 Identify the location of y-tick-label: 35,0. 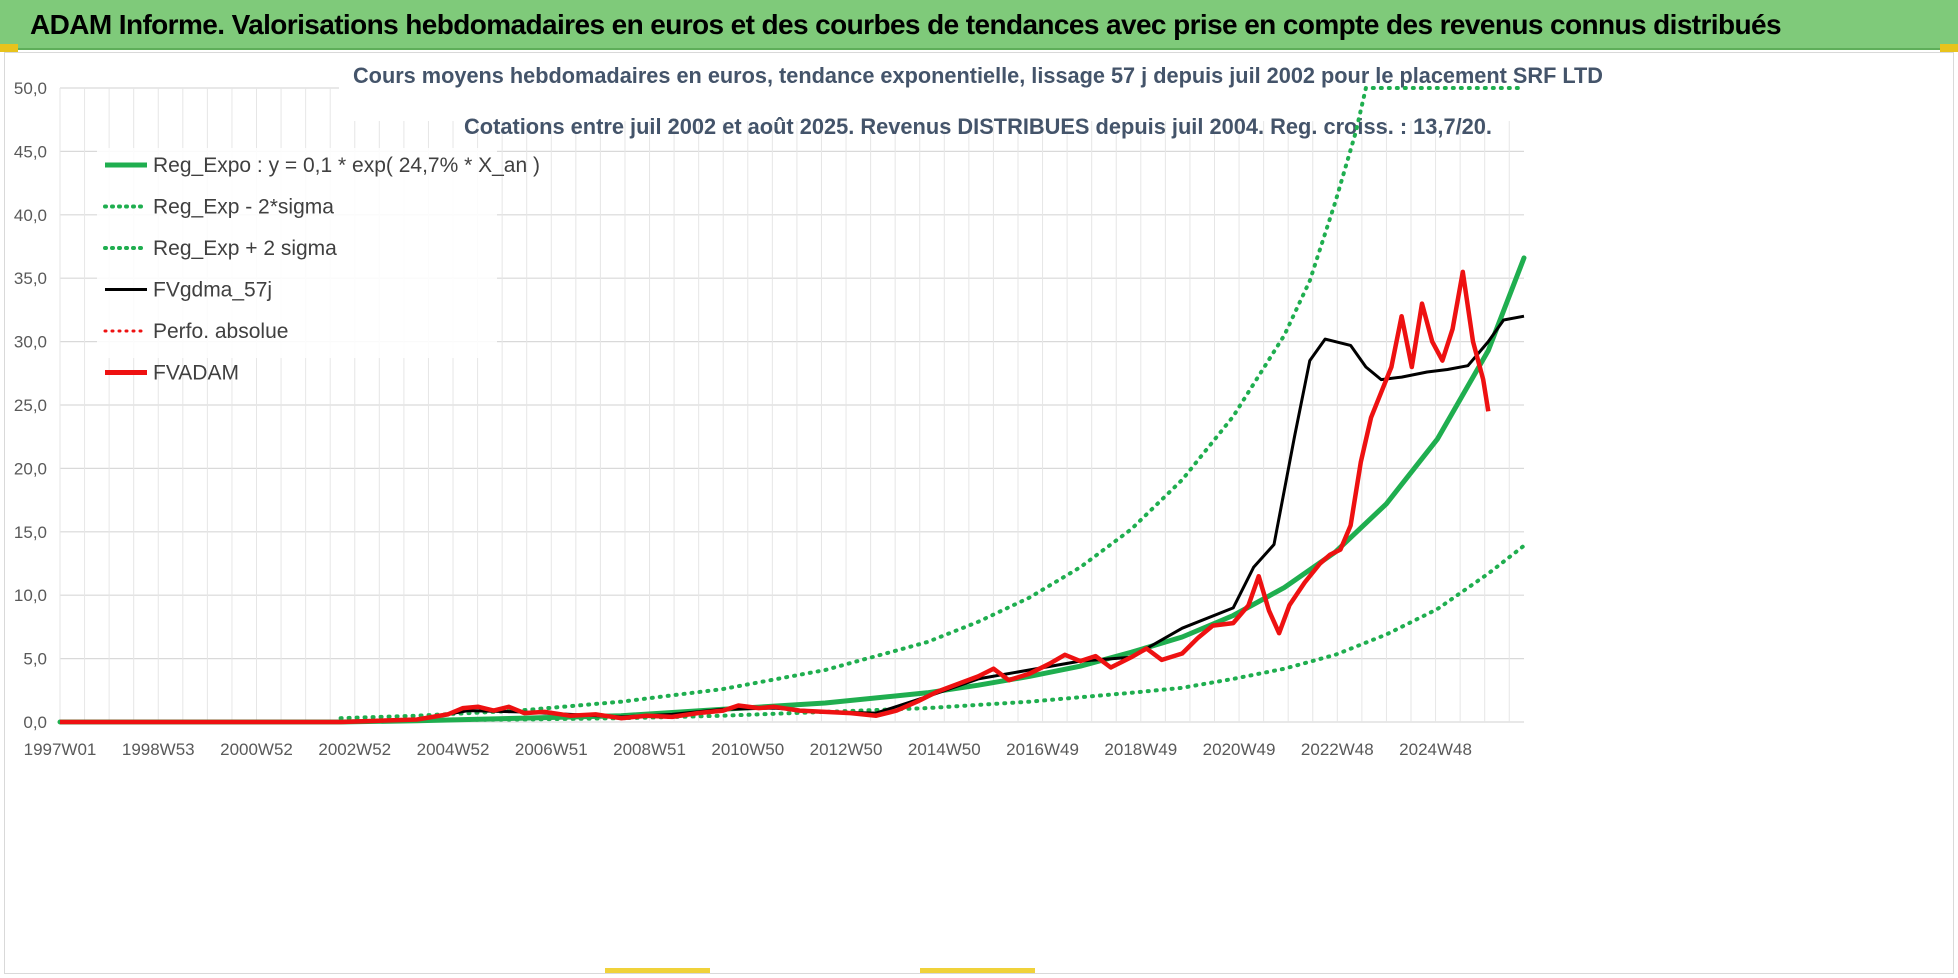
(30, 278).